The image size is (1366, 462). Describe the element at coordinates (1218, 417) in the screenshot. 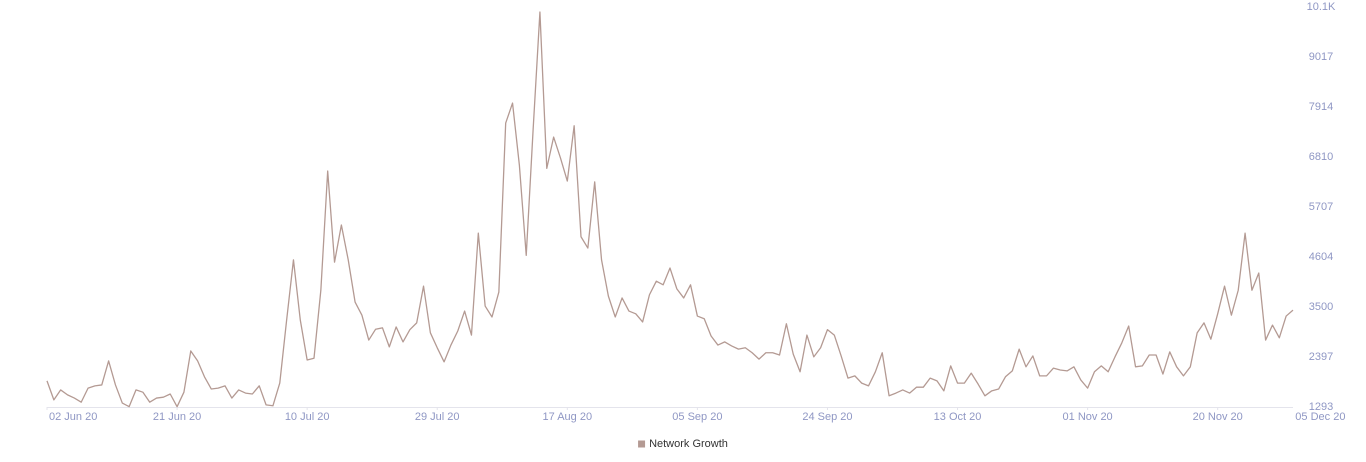

I see `x-tick-label: 20 Nov 20` at that location.